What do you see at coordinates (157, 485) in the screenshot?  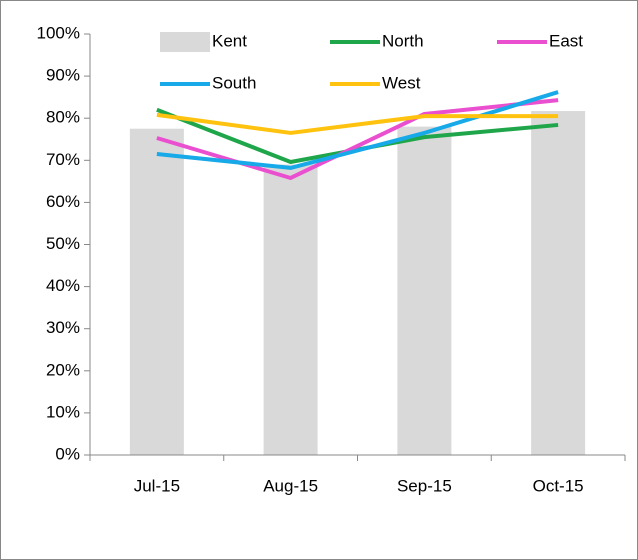 I see `x-tick-label: Jul-15` at bounding box center [157, 485].